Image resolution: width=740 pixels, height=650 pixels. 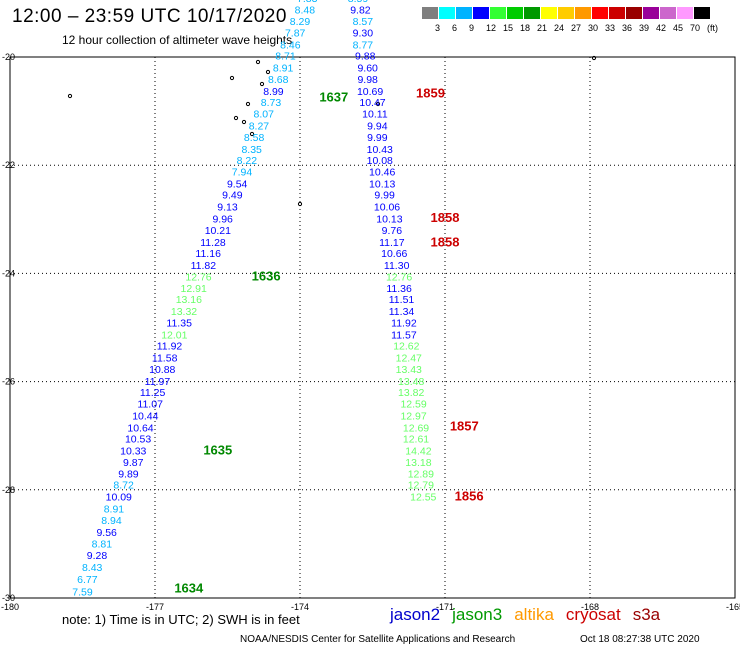 What do you see at coordinates (140, 428) in the screenshot?
I see `wave-height-label: 10.64` at bounding box center [140, 428].